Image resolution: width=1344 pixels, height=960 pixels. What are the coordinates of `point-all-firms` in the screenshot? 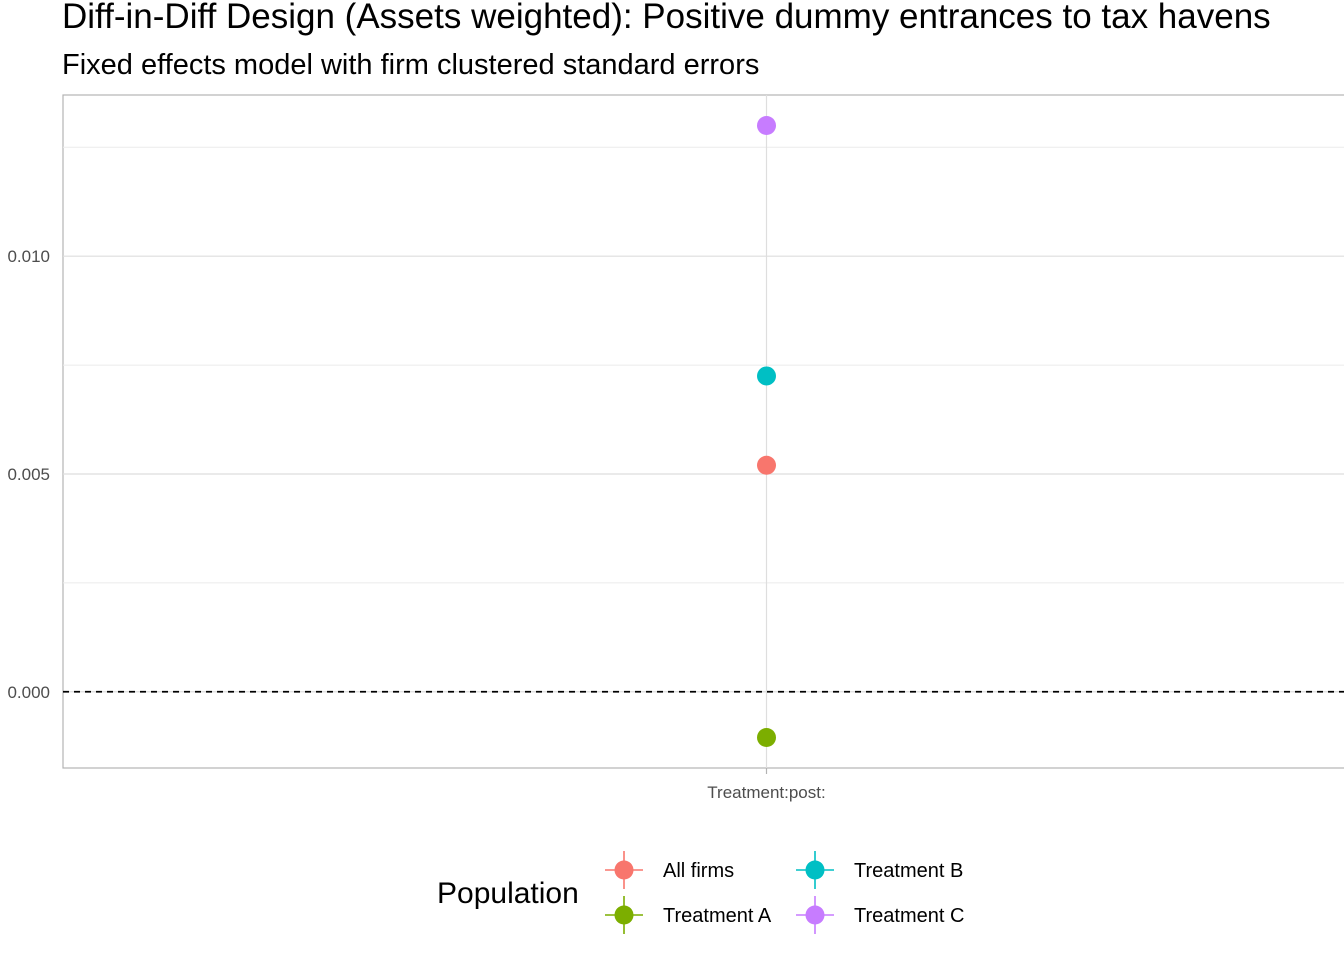 It's located at (766, 465).